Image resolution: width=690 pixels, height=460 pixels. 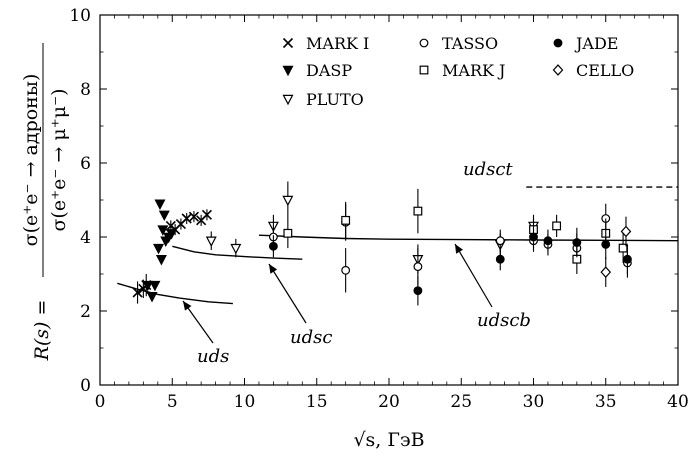 What do you see at coordinates (85, 164) in the screenshot?
I see `y-tick-label: 6` at bounding box center [85, 164].